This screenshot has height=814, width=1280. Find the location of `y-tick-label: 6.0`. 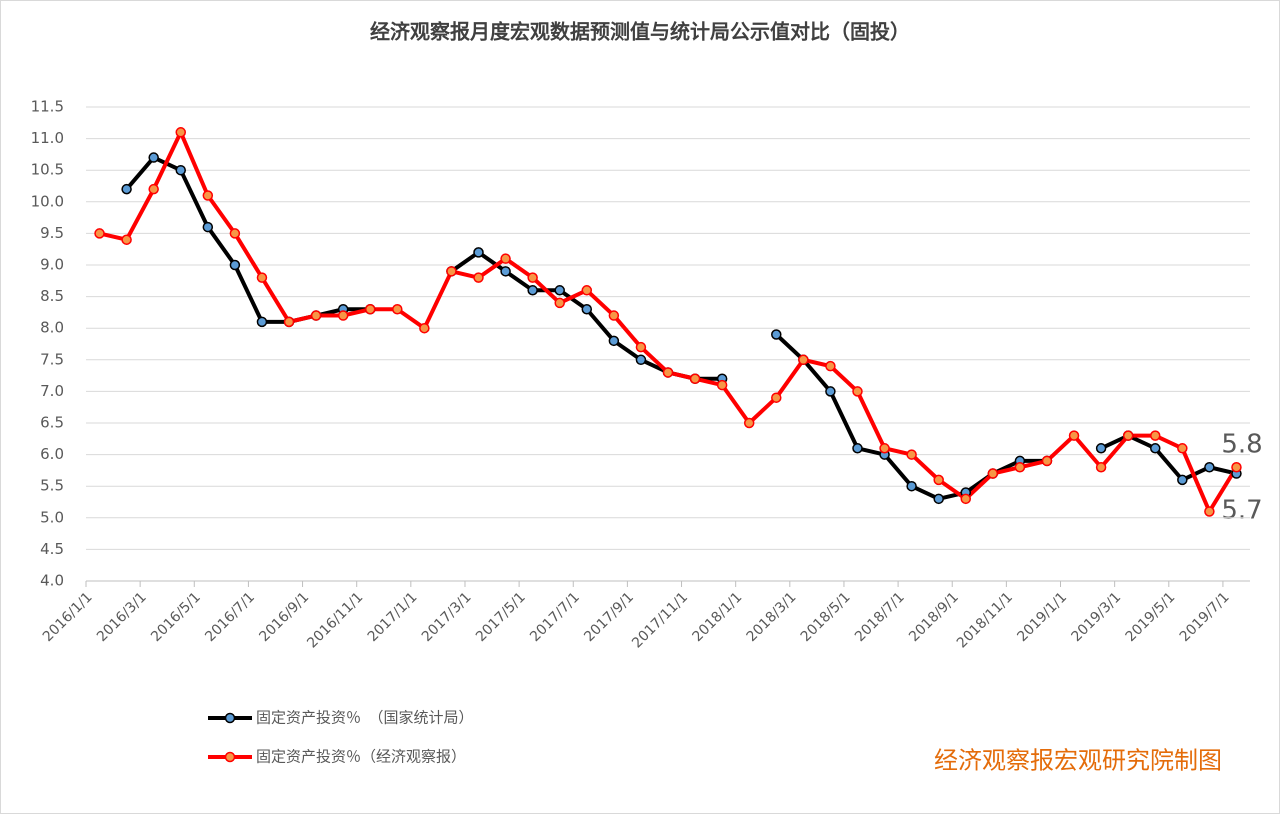

y-tick-label: 6.0 is located at coordinates (52, 454).